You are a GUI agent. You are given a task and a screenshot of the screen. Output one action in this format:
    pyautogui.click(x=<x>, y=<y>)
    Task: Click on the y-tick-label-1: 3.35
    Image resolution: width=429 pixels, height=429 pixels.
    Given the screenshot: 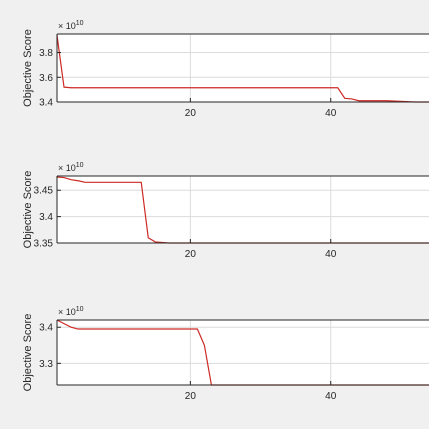 What is the action you would take?
    pyautogui.click(x=44, y=244)
    